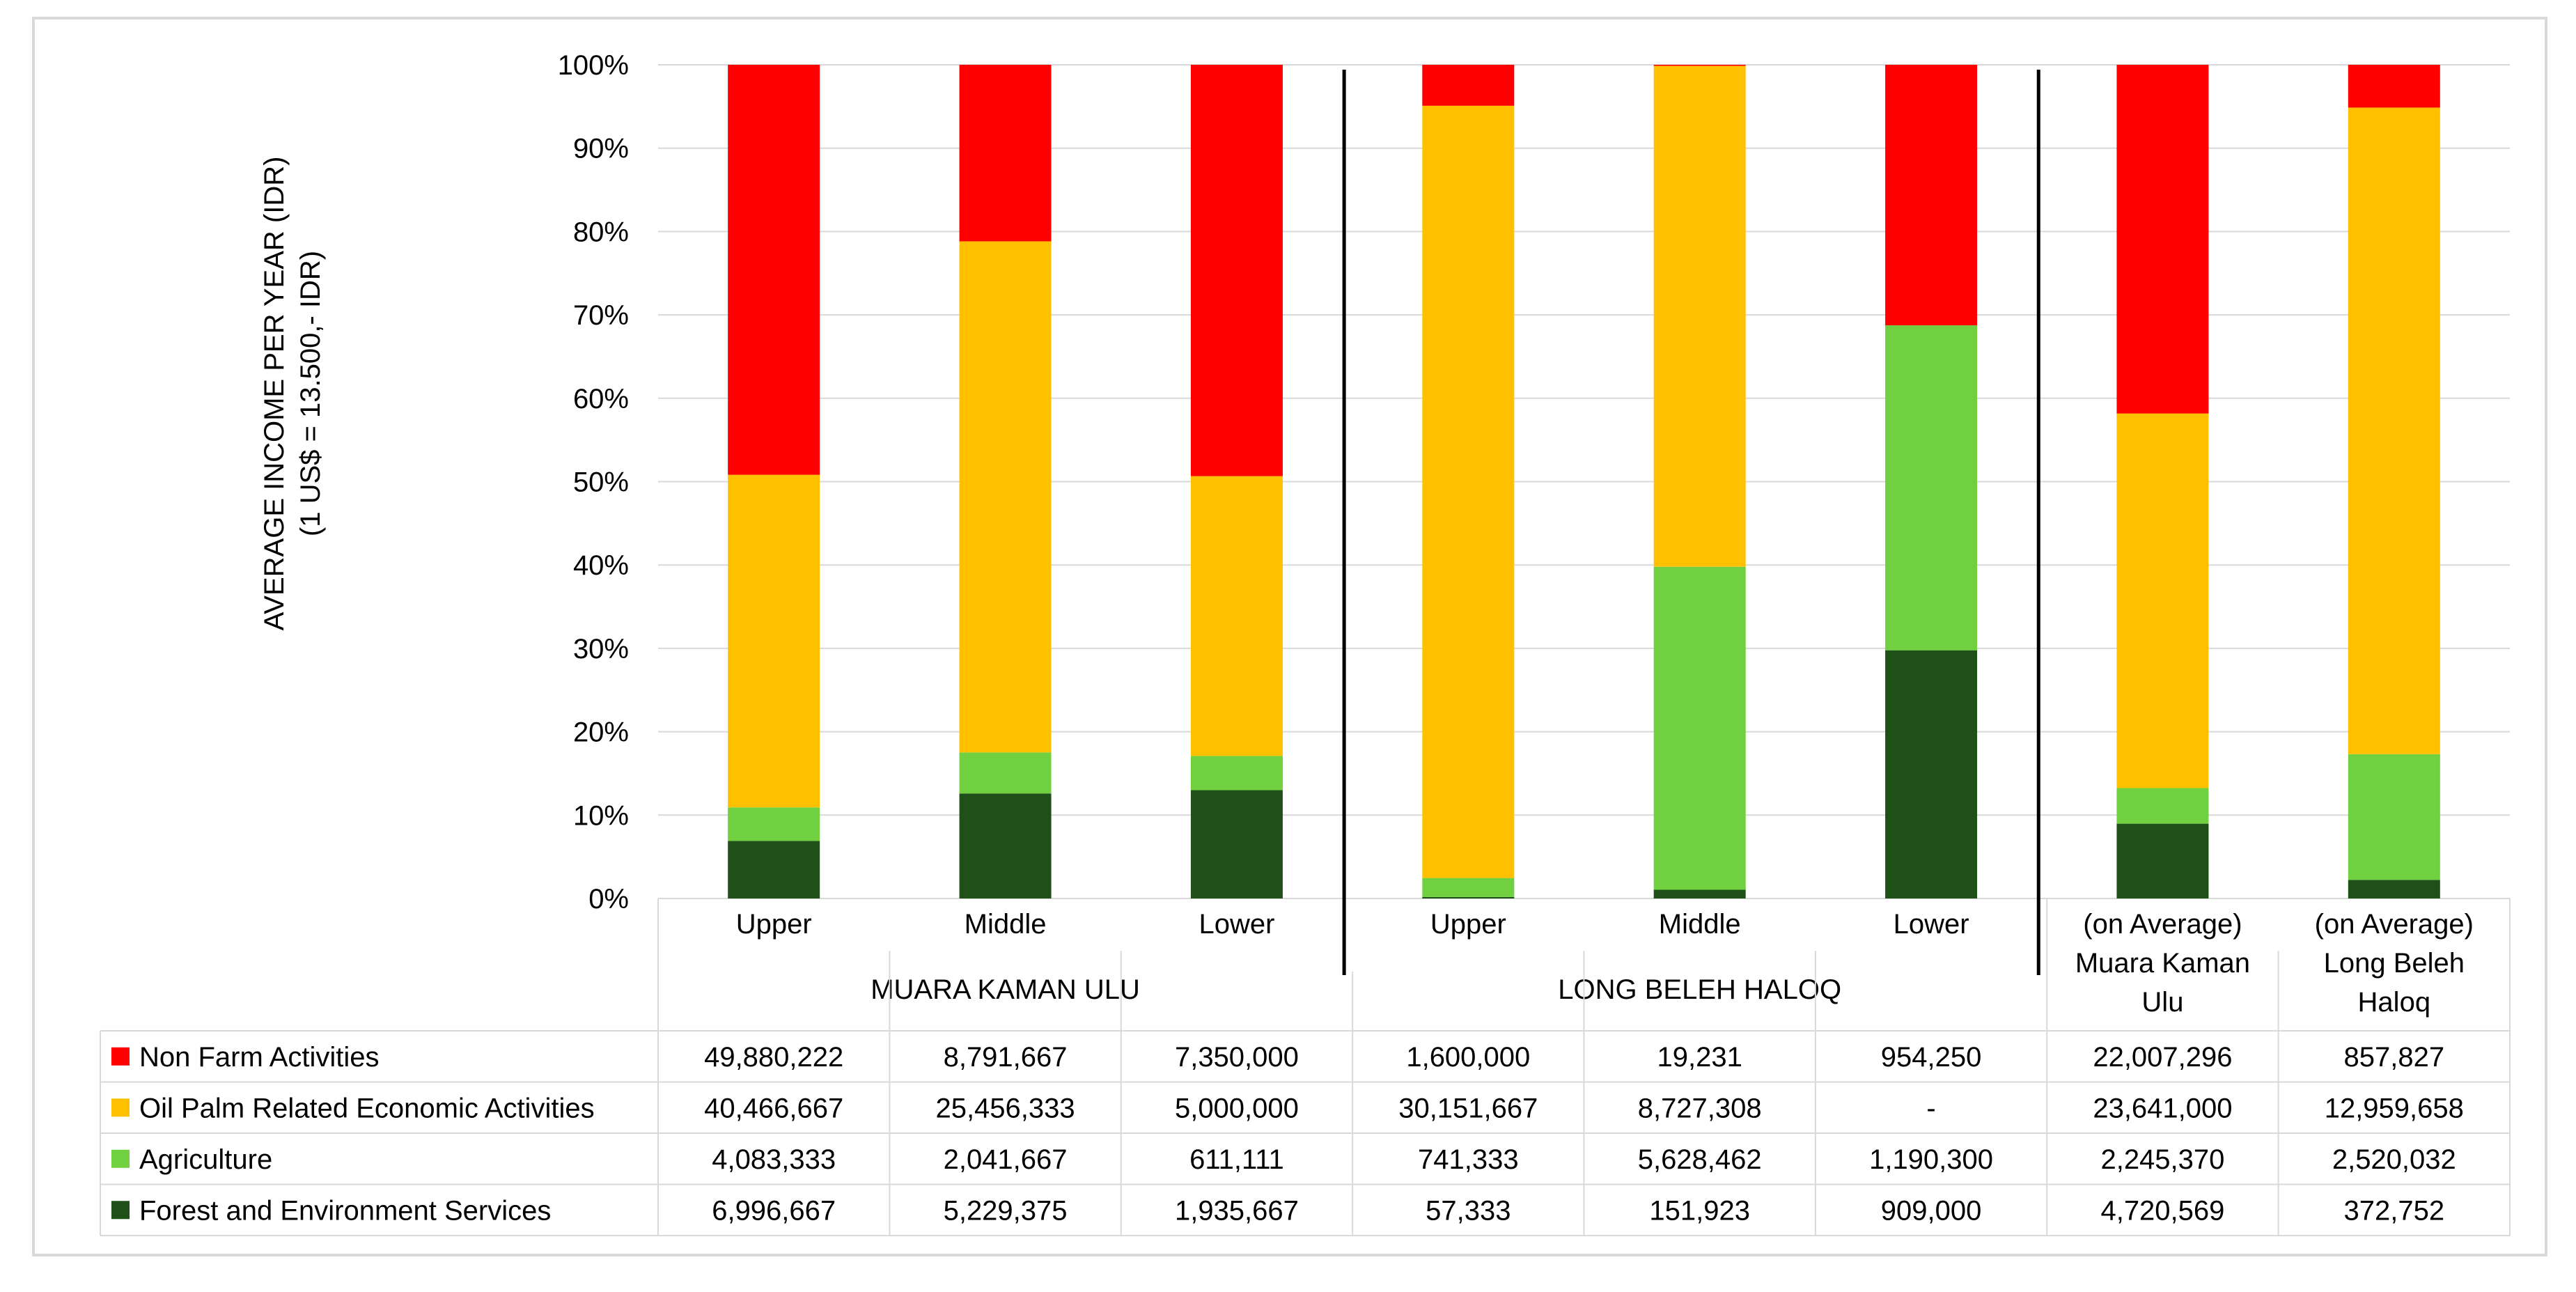 The height and width of the screenshot is (1292, 2576). Describe the element at coordinates (2394, 1210) in the screenshot. I see `table-cell-value: 372,752` at that location.